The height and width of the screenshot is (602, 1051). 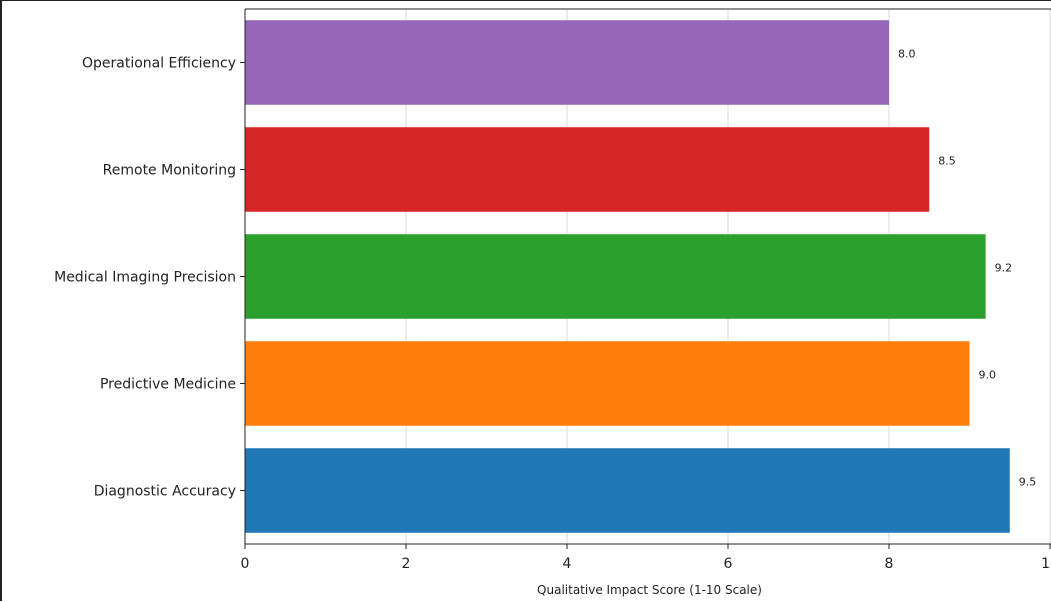 What do you see at coordinates (1028, 482) in the screenshot?
I see `value-label: 9.5` at bounding box center [1028, 482].